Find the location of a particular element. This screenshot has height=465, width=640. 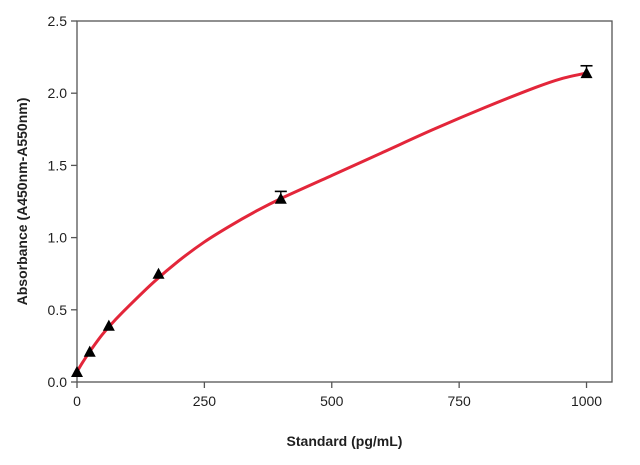

x-tick-label: 250 is located at coordinates (205, 401).